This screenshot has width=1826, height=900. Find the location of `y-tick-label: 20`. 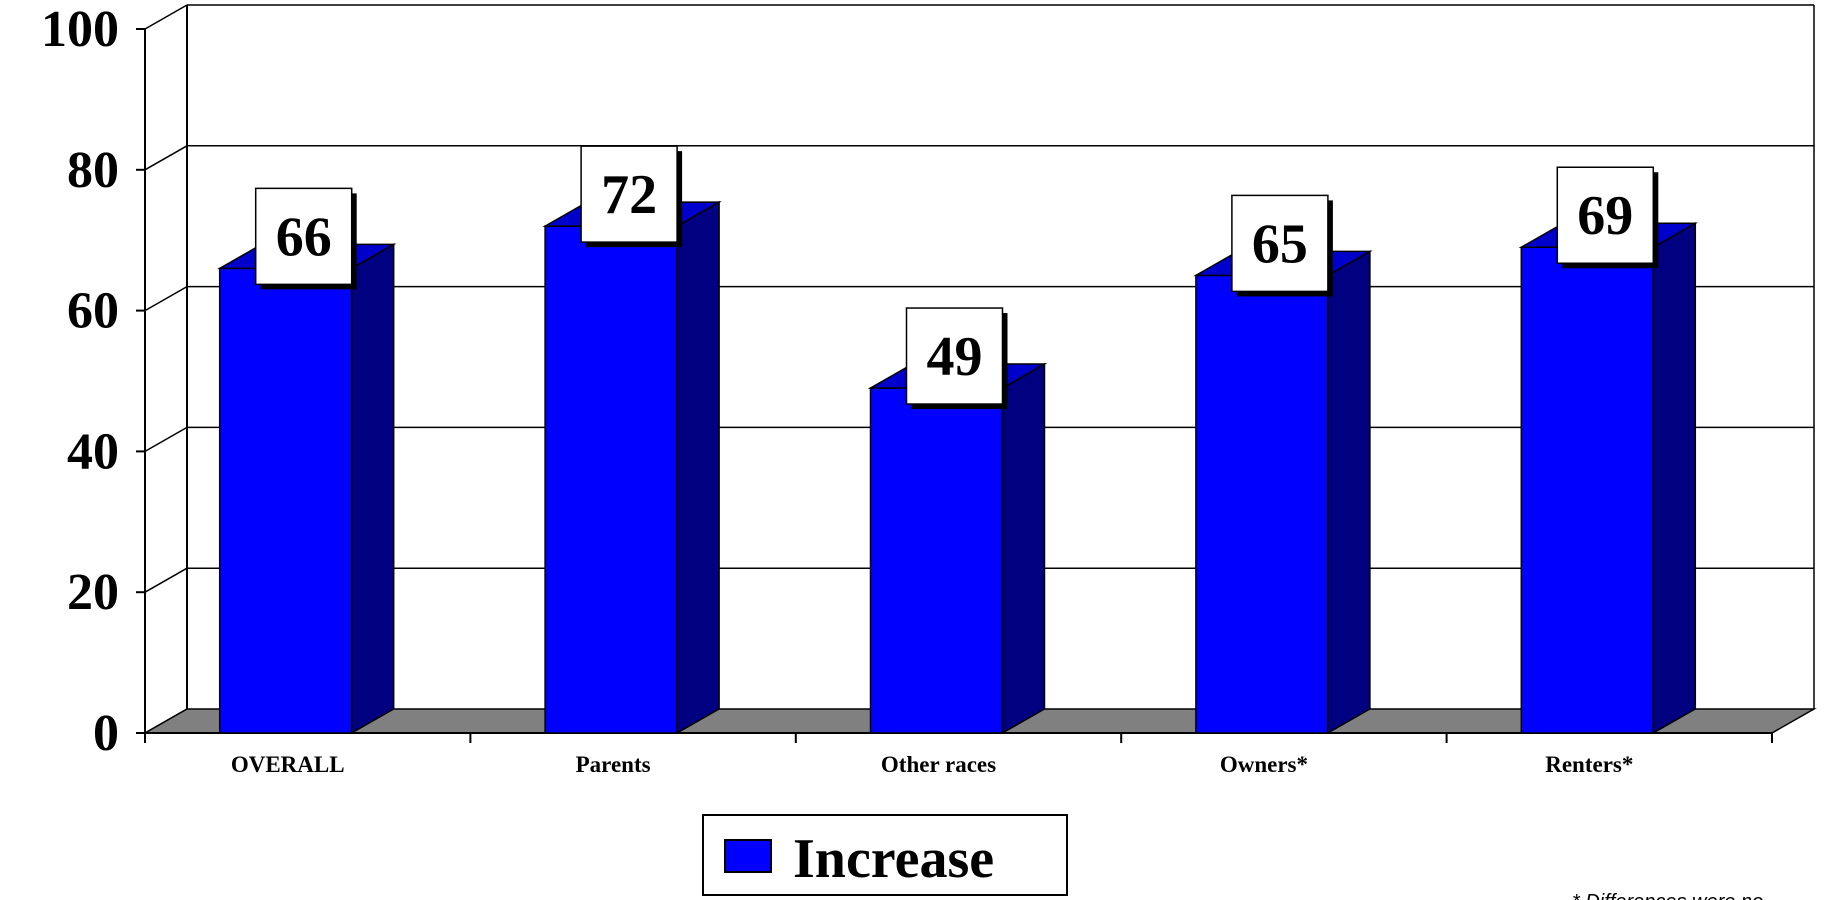

y-tick-label: 20 is located at coordinates (93, 592).